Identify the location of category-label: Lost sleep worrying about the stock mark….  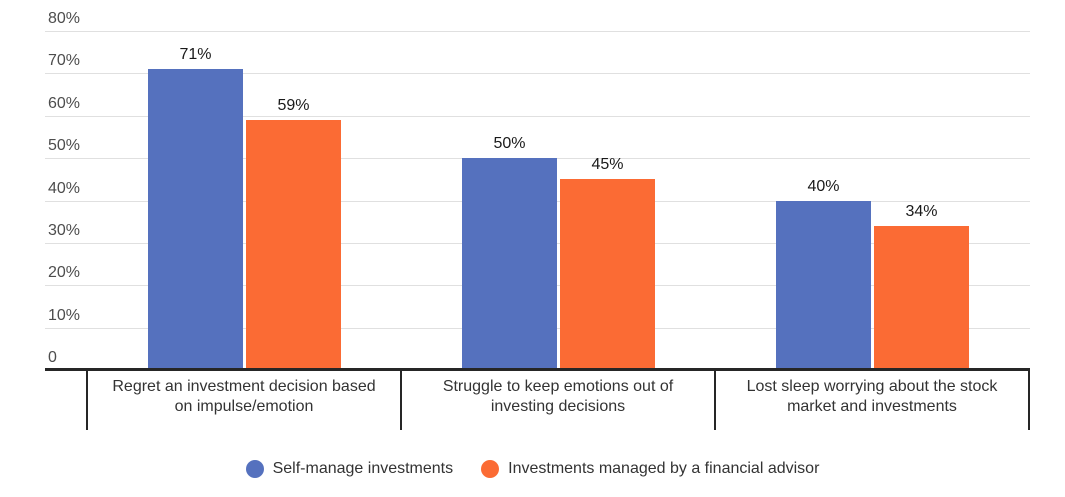
(872, 396).